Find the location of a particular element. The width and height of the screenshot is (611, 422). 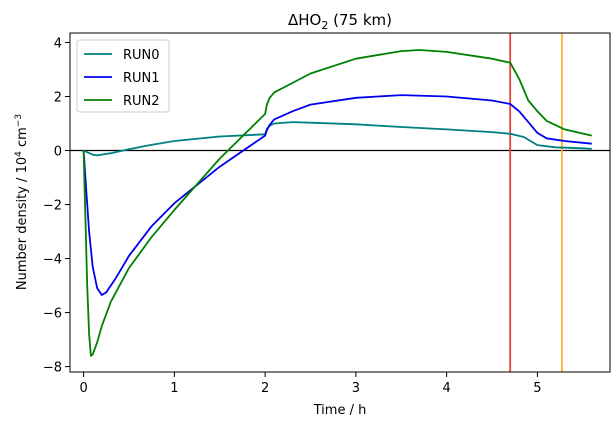

x-tick-label: 2 is located at coordinates (265, 388).